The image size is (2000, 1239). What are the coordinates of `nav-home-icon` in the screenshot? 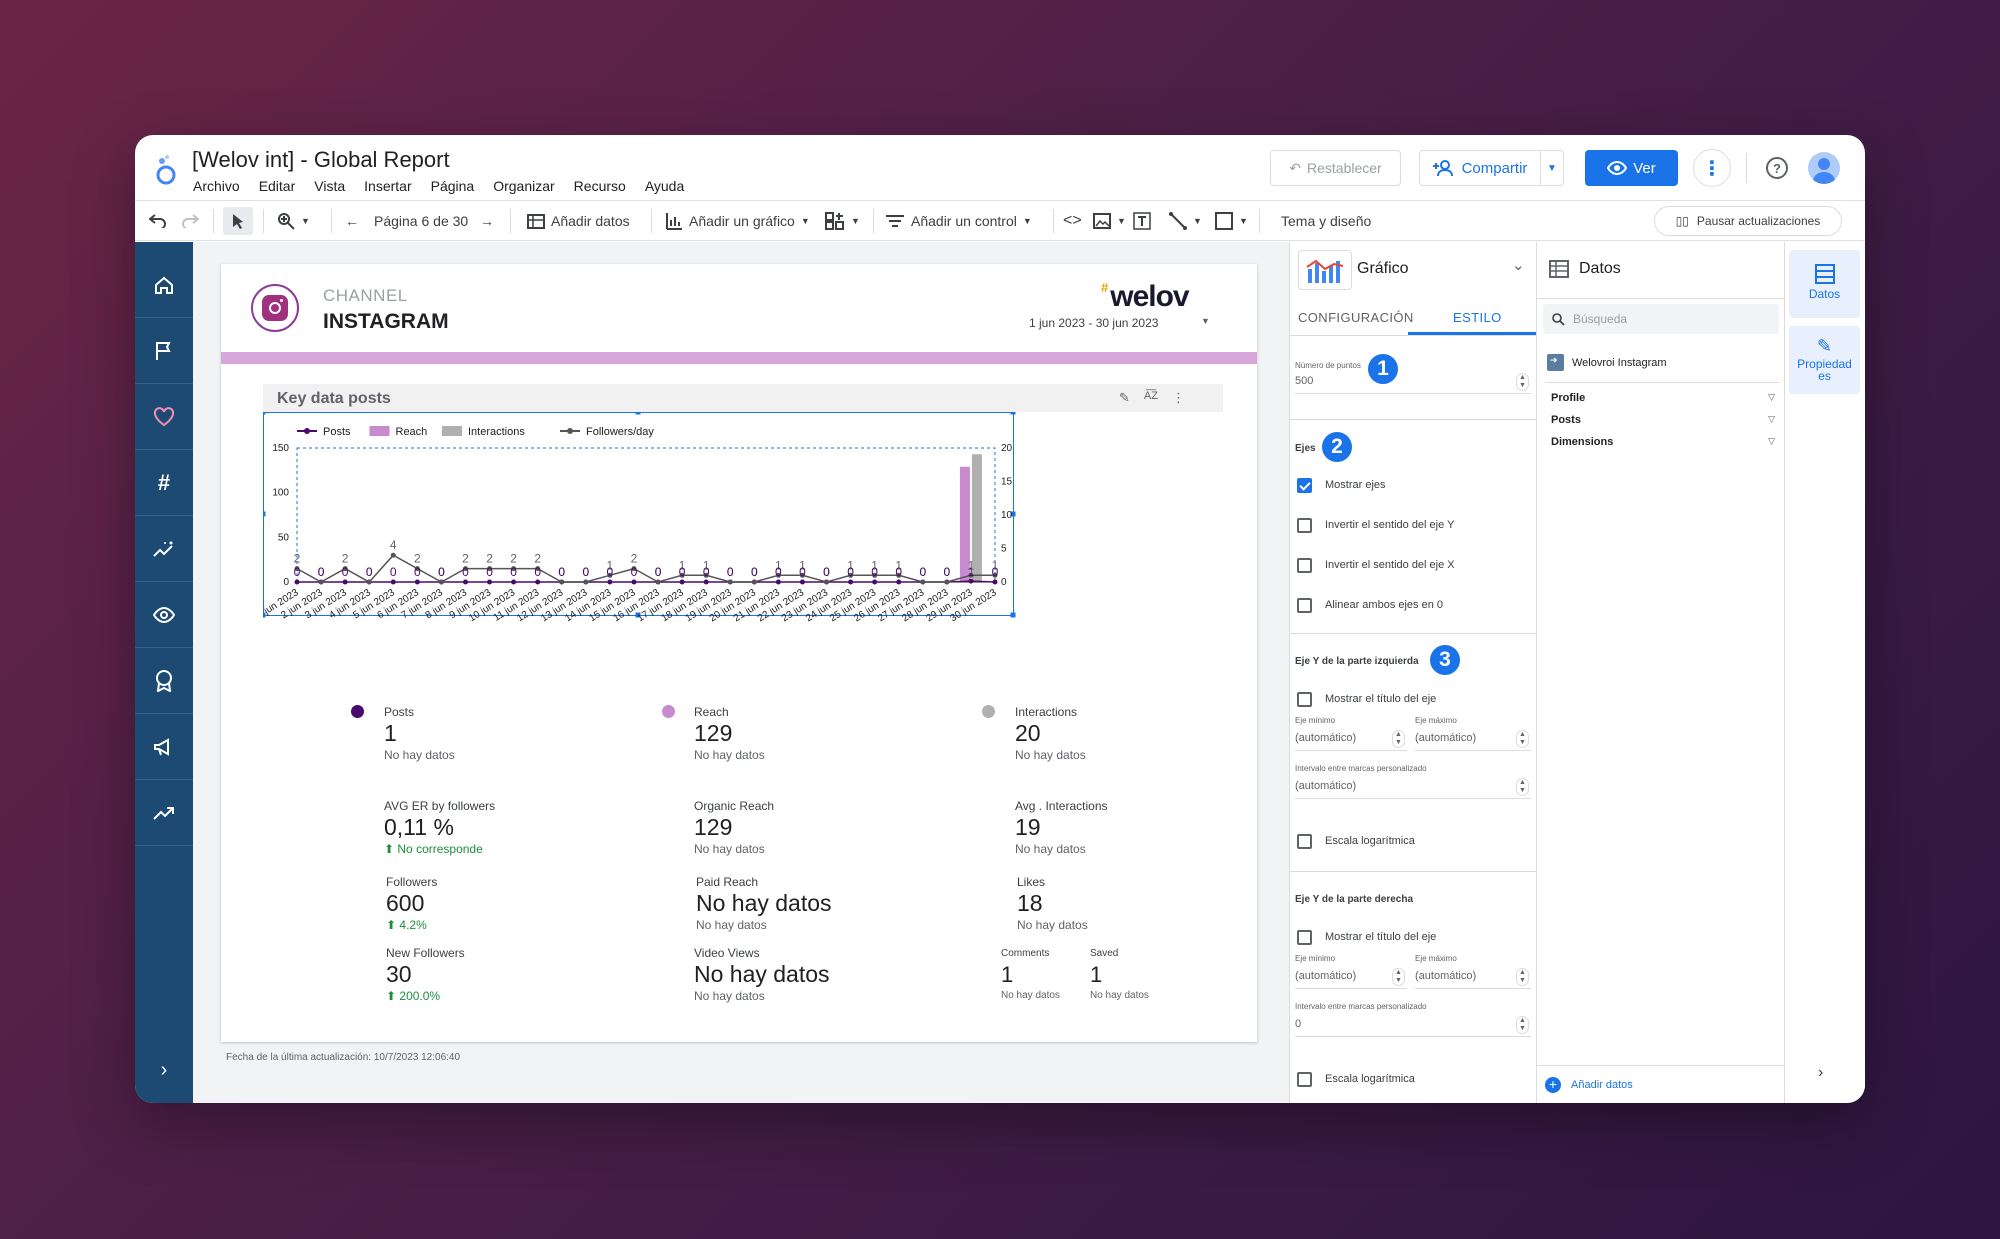 It's located at (164, 285).